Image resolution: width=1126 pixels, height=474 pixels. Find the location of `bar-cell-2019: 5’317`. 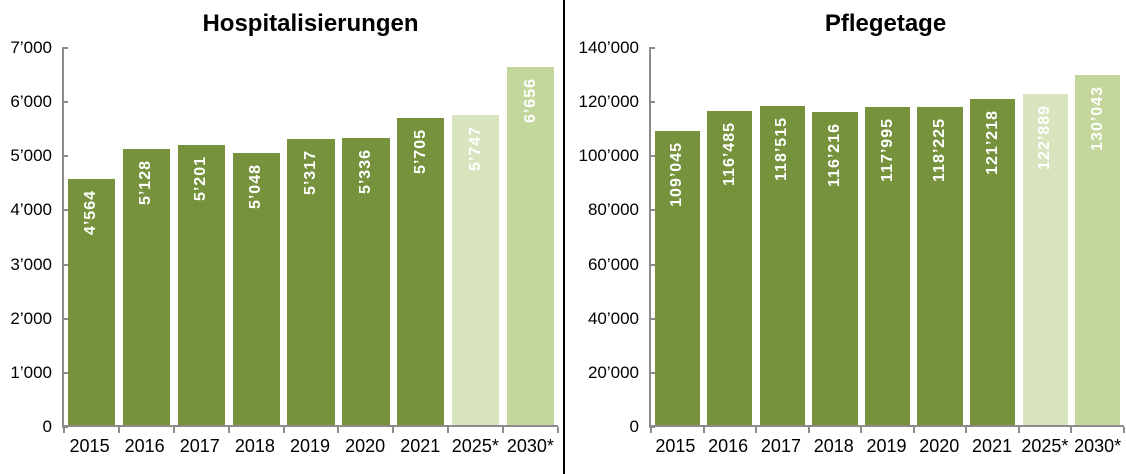

bar-cell-2019: 5’317 is located at coordinates (311, 236).